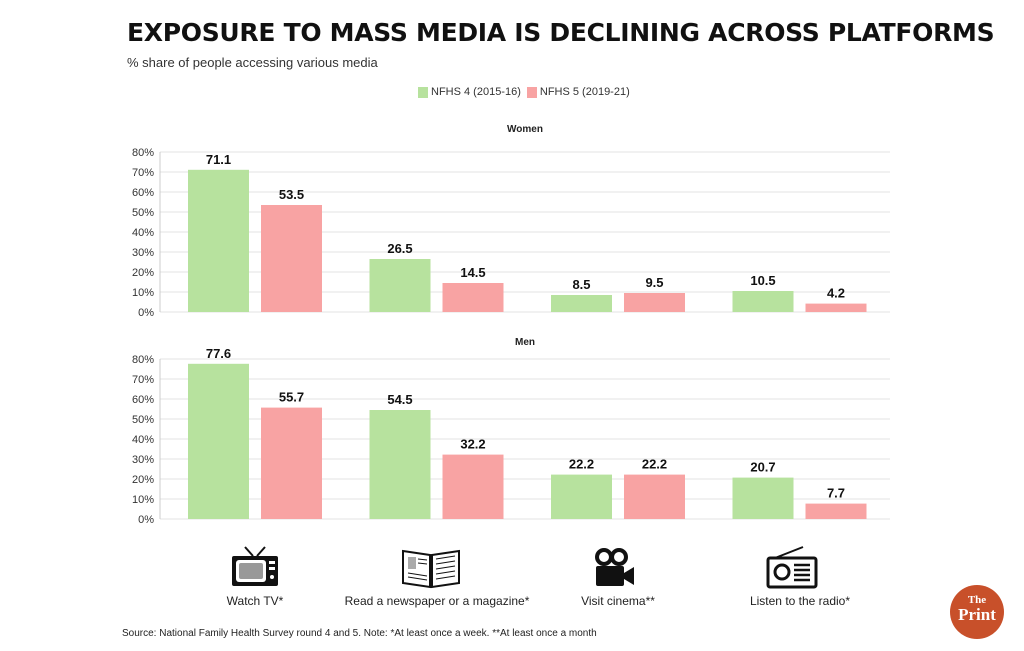 The height and width of the screenshot is (651, 1024). Describe the element at coordinates (800, 601) in the screenshot. I see `category-label: Listen to the radio*` at that location.